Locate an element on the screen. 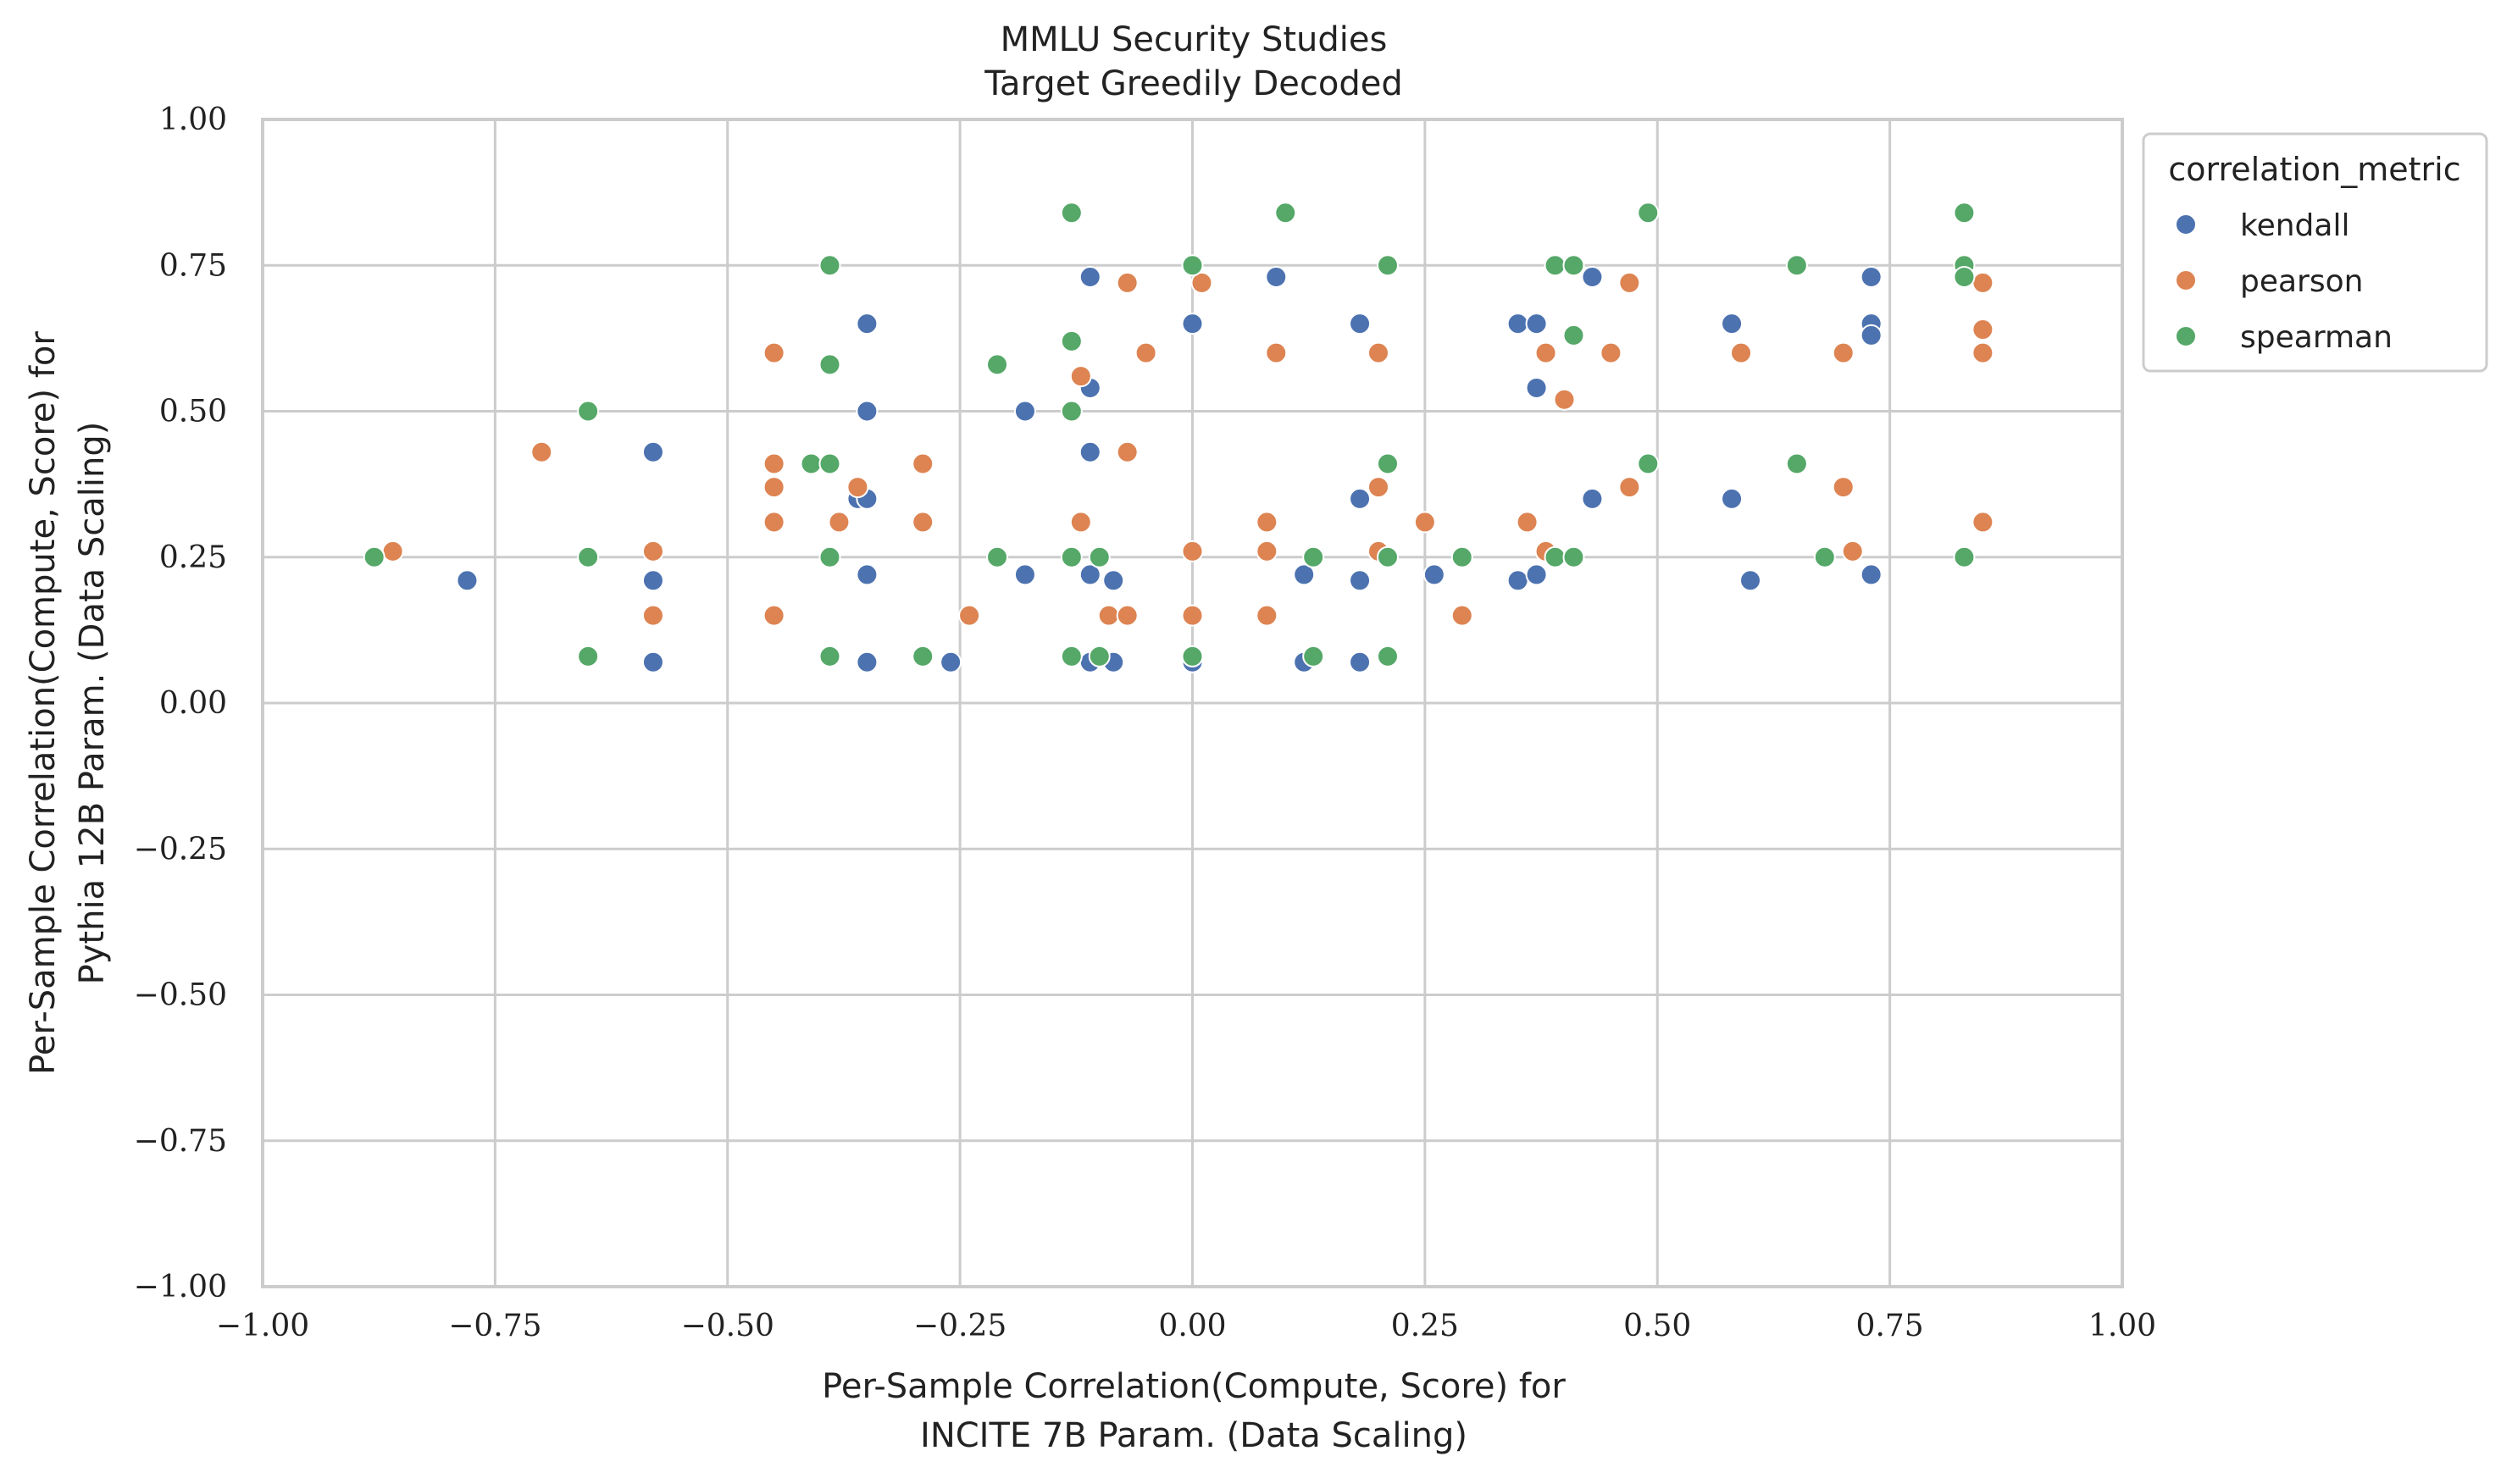  legend-label-kendall: kendall is located at coordinates (2294, 225).